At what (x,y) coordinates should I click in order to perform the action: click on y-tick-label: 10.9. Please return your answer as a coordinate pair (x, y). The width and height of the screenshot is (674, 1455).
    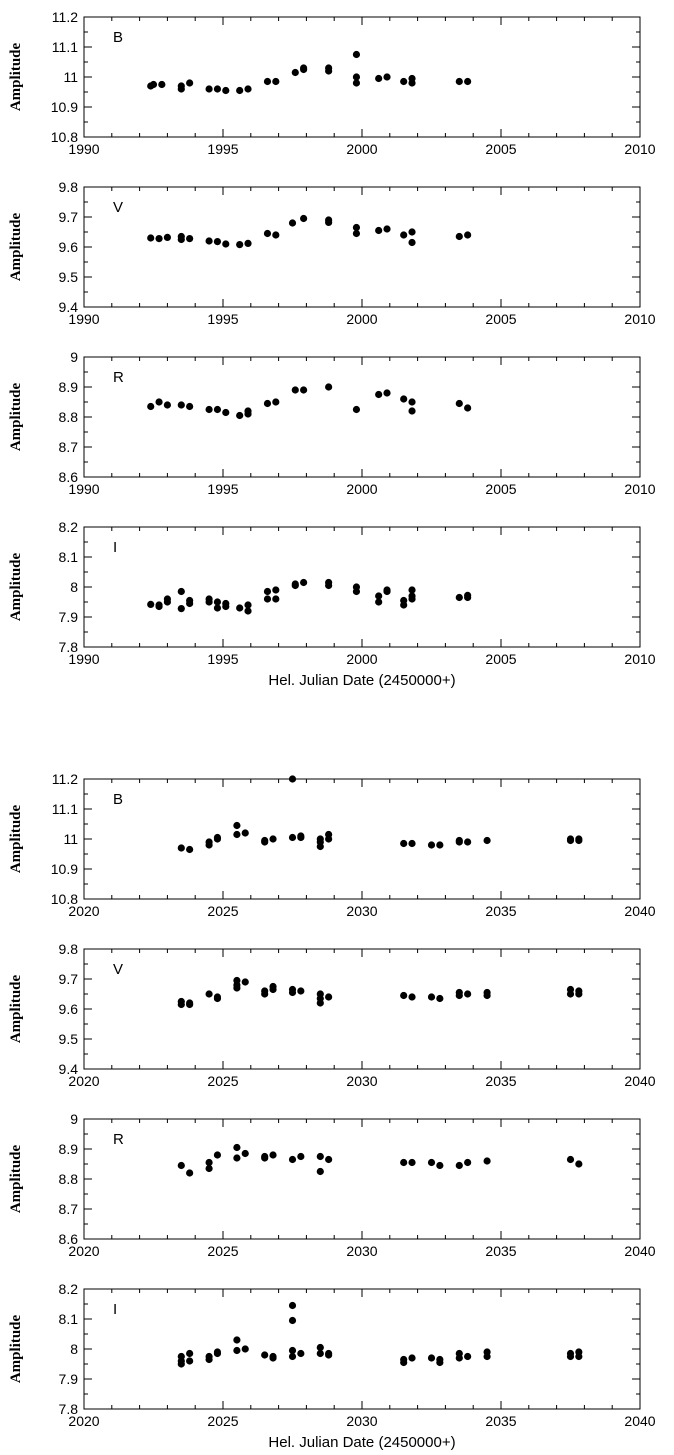
    Looking at the image, I should click on (64, 107).